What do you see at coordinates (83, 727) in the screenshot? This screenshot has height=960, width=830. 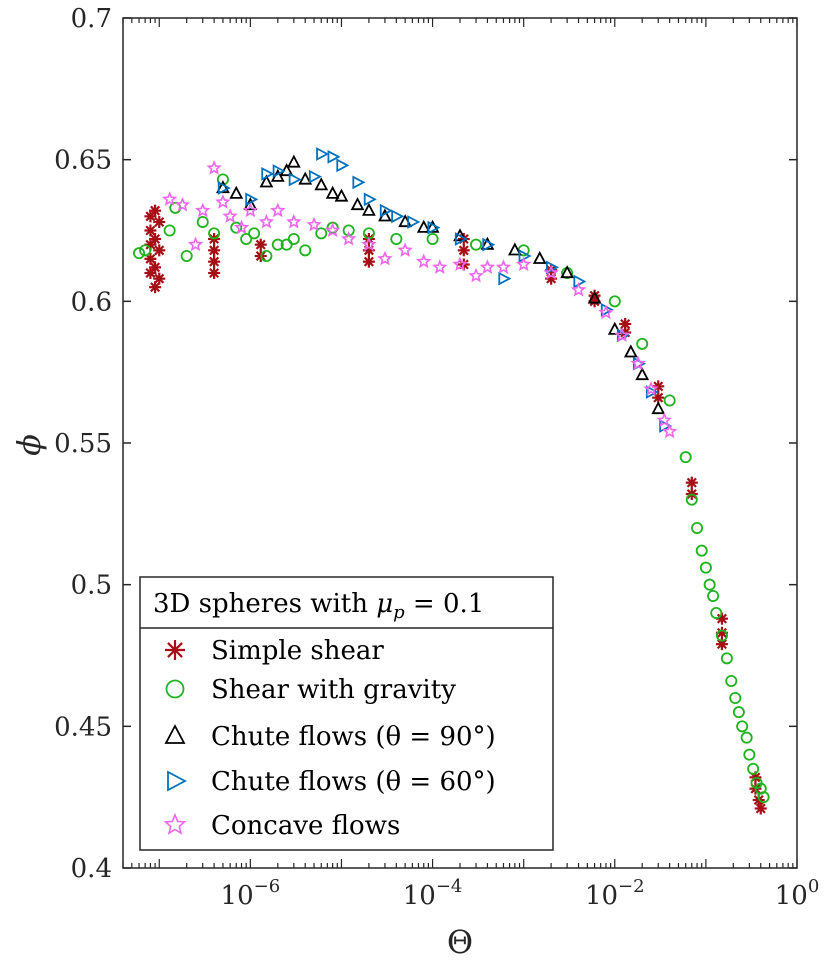 I see `y-tick-label: 0.45` at bounding box center [83, 727].